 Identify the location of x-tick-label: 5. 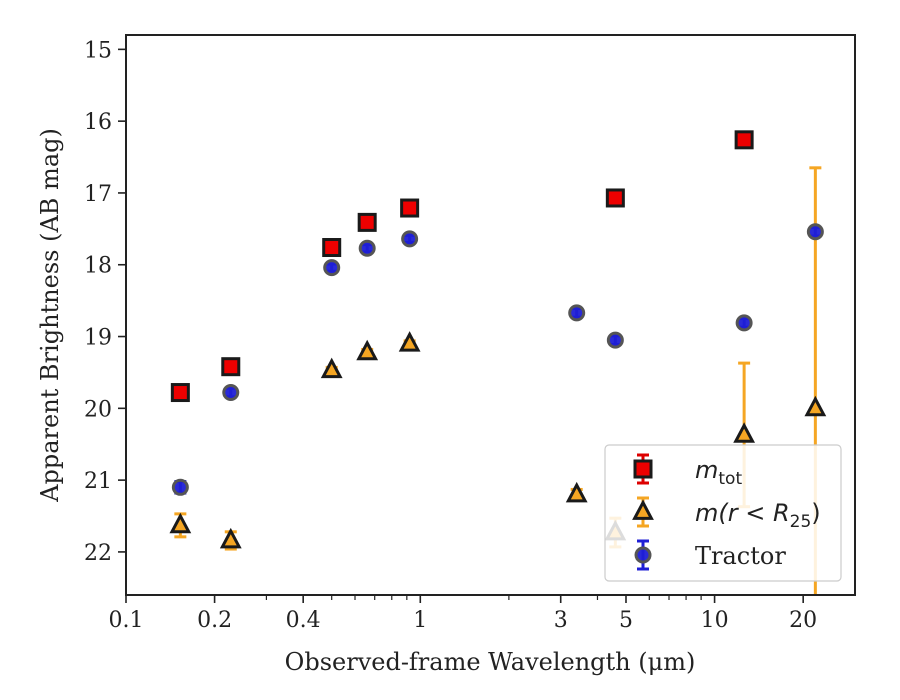
(626, 620).